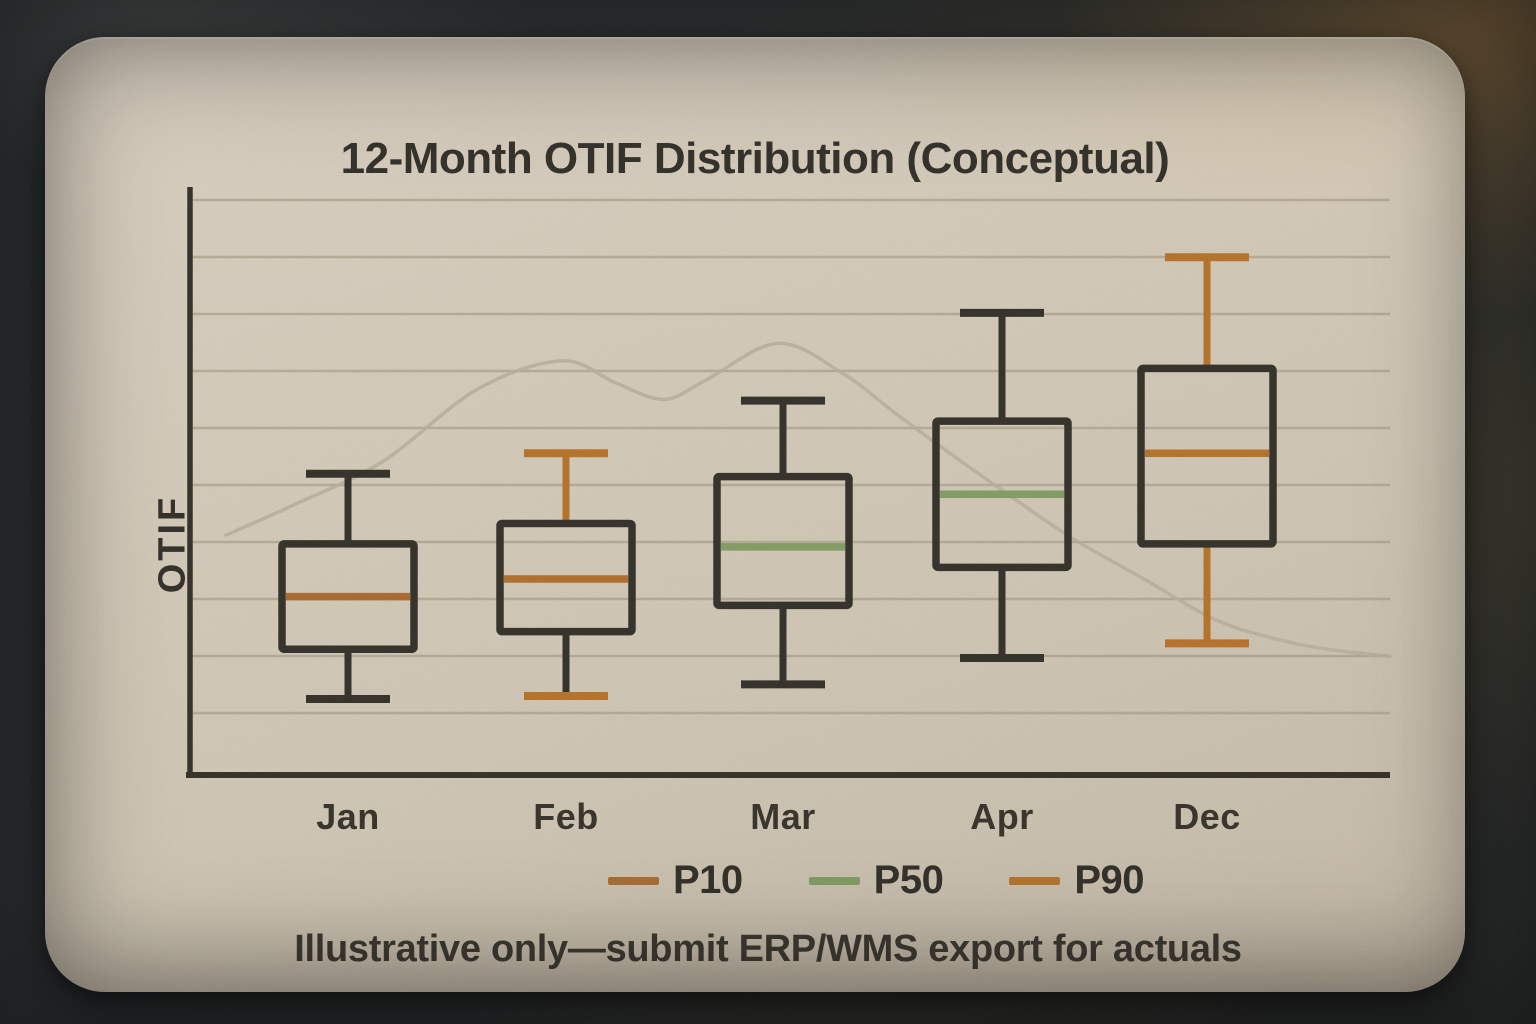 This screenshot has width=1536, height=1024. What do you see at coordinates (1035, 880) in the screenshot?
I see `legend-swatch-p90` at bounding box center [1035, 880].